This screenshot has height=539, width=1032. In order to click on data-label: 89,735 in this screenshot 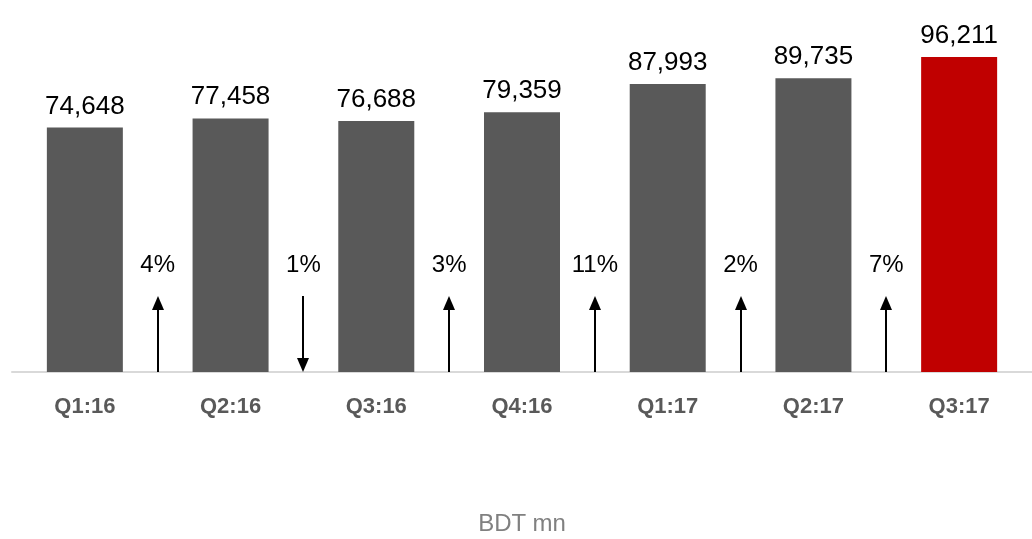, I will do `click(813, 55)`.